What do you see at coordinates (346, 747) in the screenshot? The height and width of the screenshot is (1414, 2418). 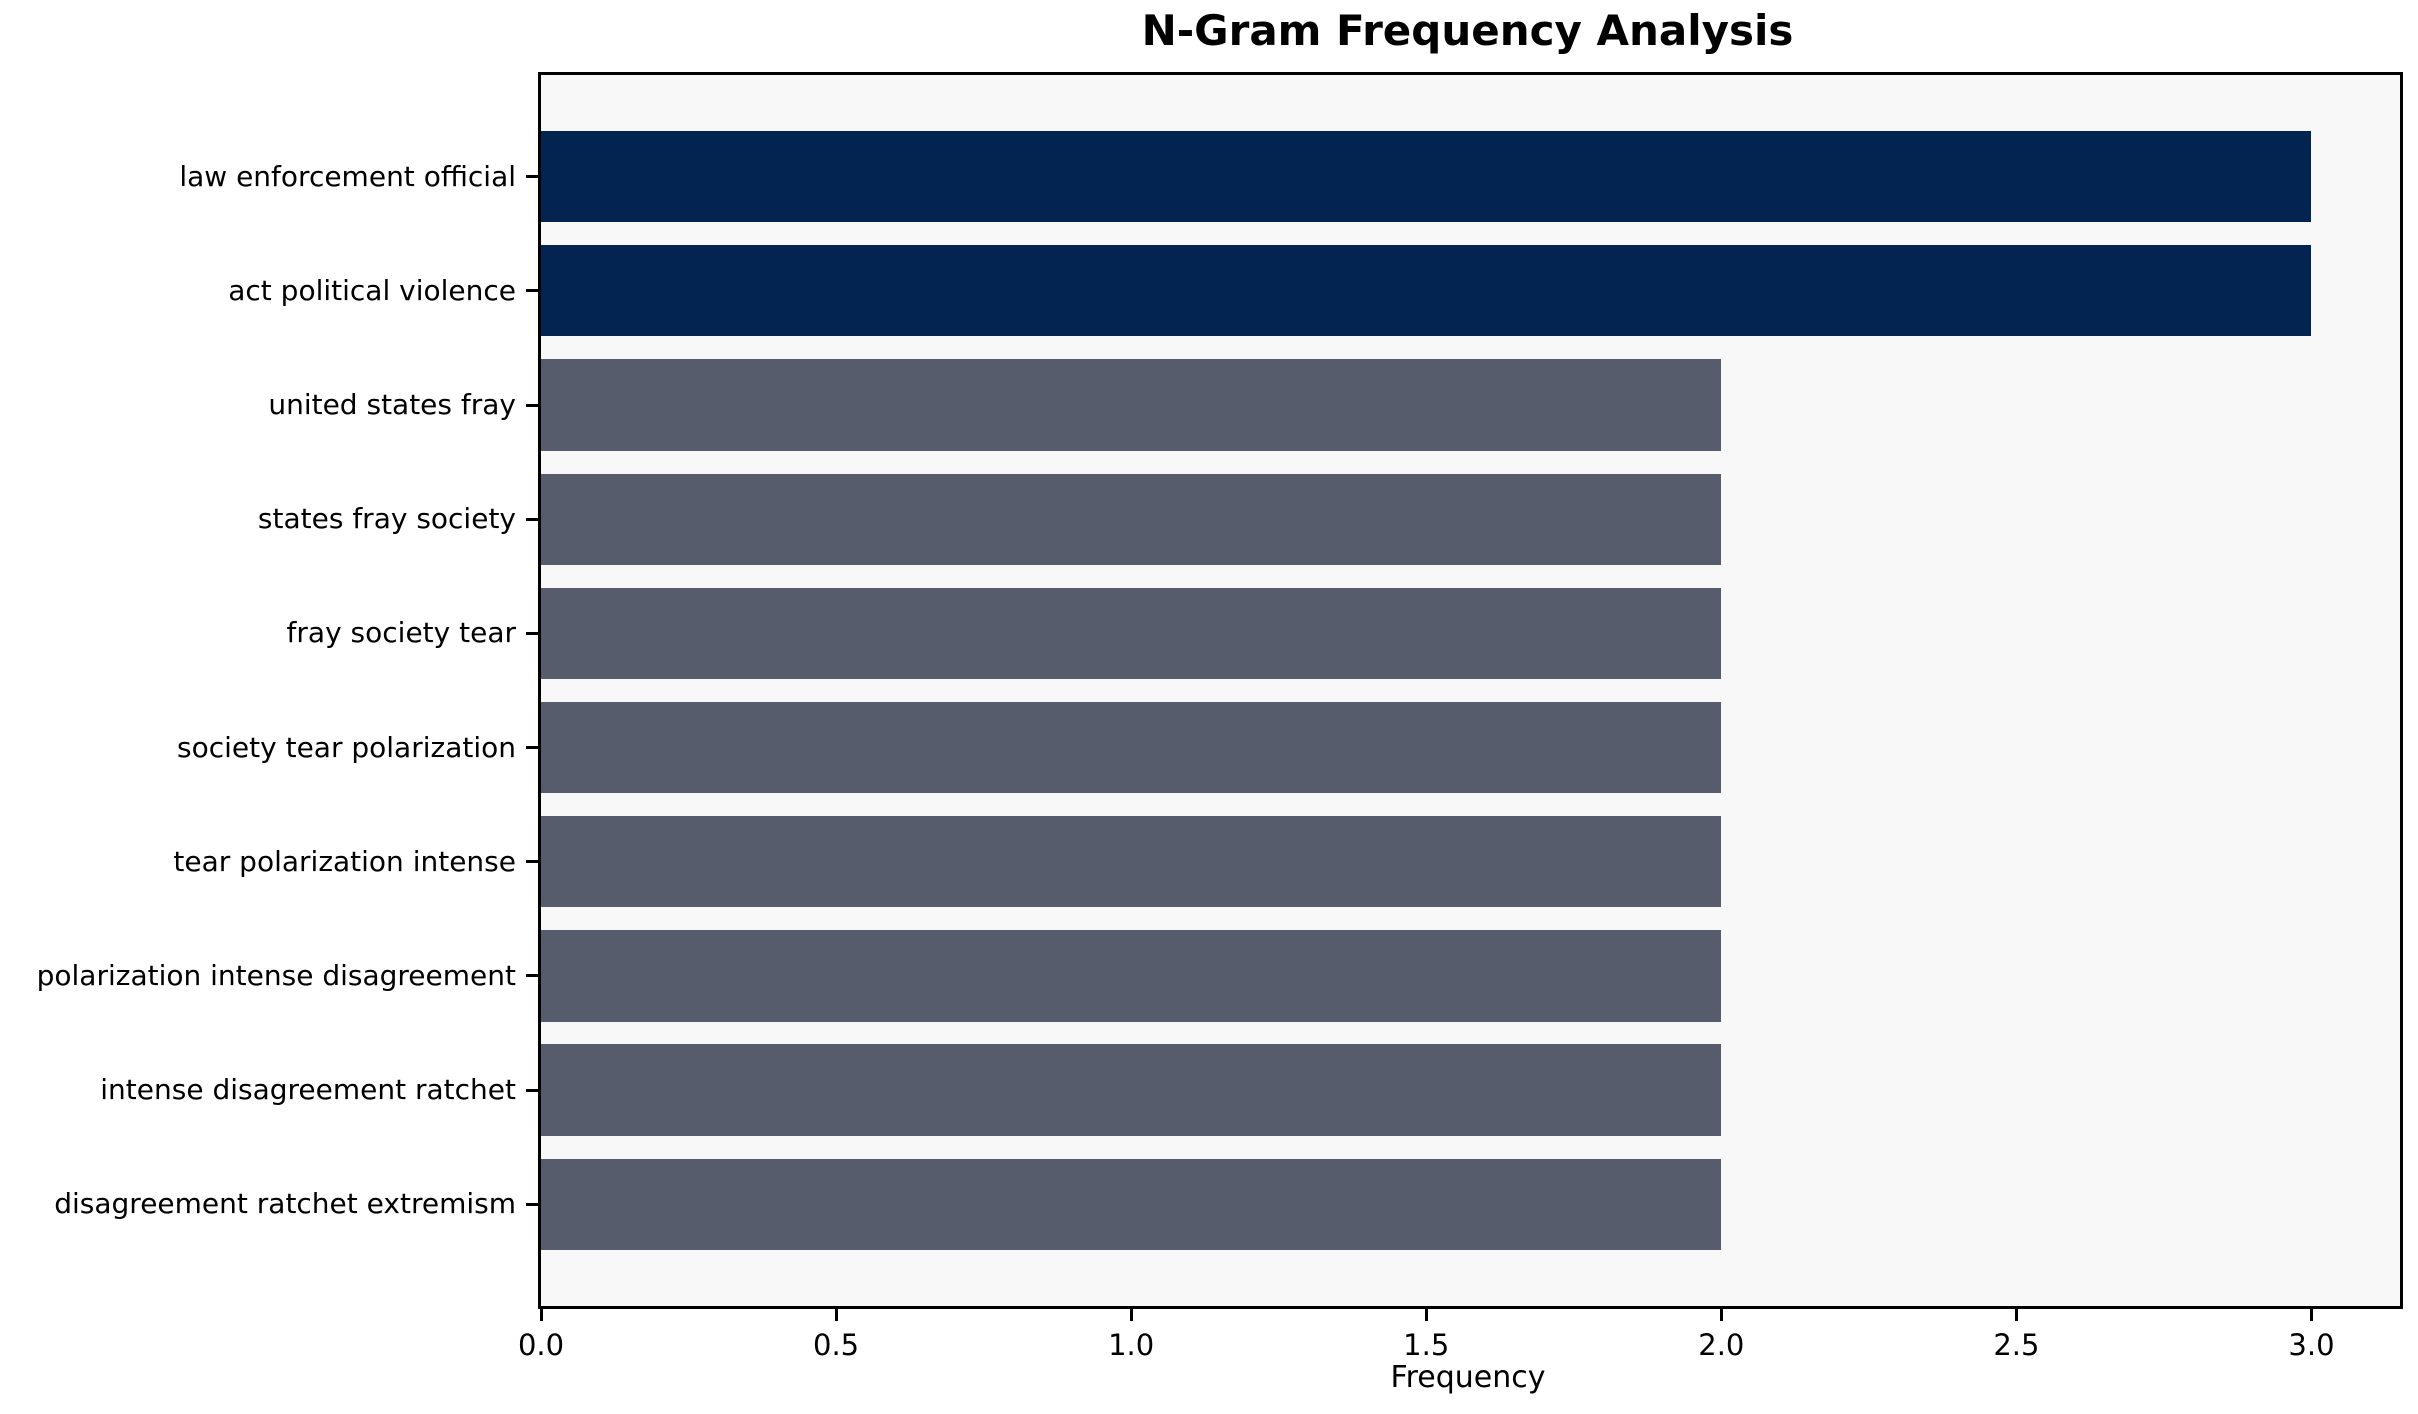 I see `y-tick-label: society tear polarization` at bounding box center [346, 747].